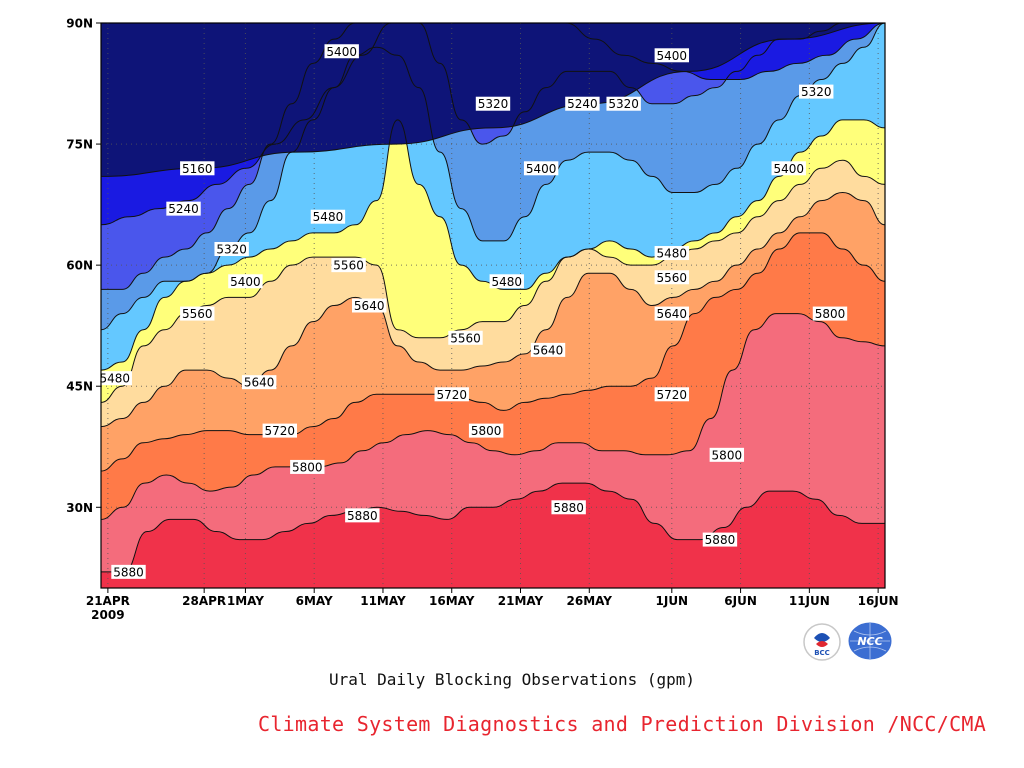  I want to click on x-tick-label: 1JUN, so click(672, 601).